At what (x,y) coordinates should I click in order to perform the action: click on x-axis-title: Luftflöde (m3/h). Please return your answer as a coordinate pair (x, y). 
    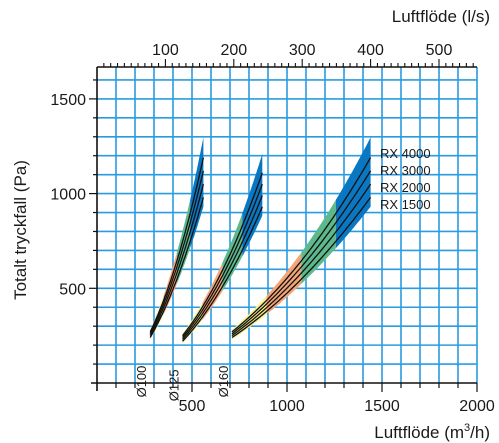
    Looking at the image, I should click on (432, 432).